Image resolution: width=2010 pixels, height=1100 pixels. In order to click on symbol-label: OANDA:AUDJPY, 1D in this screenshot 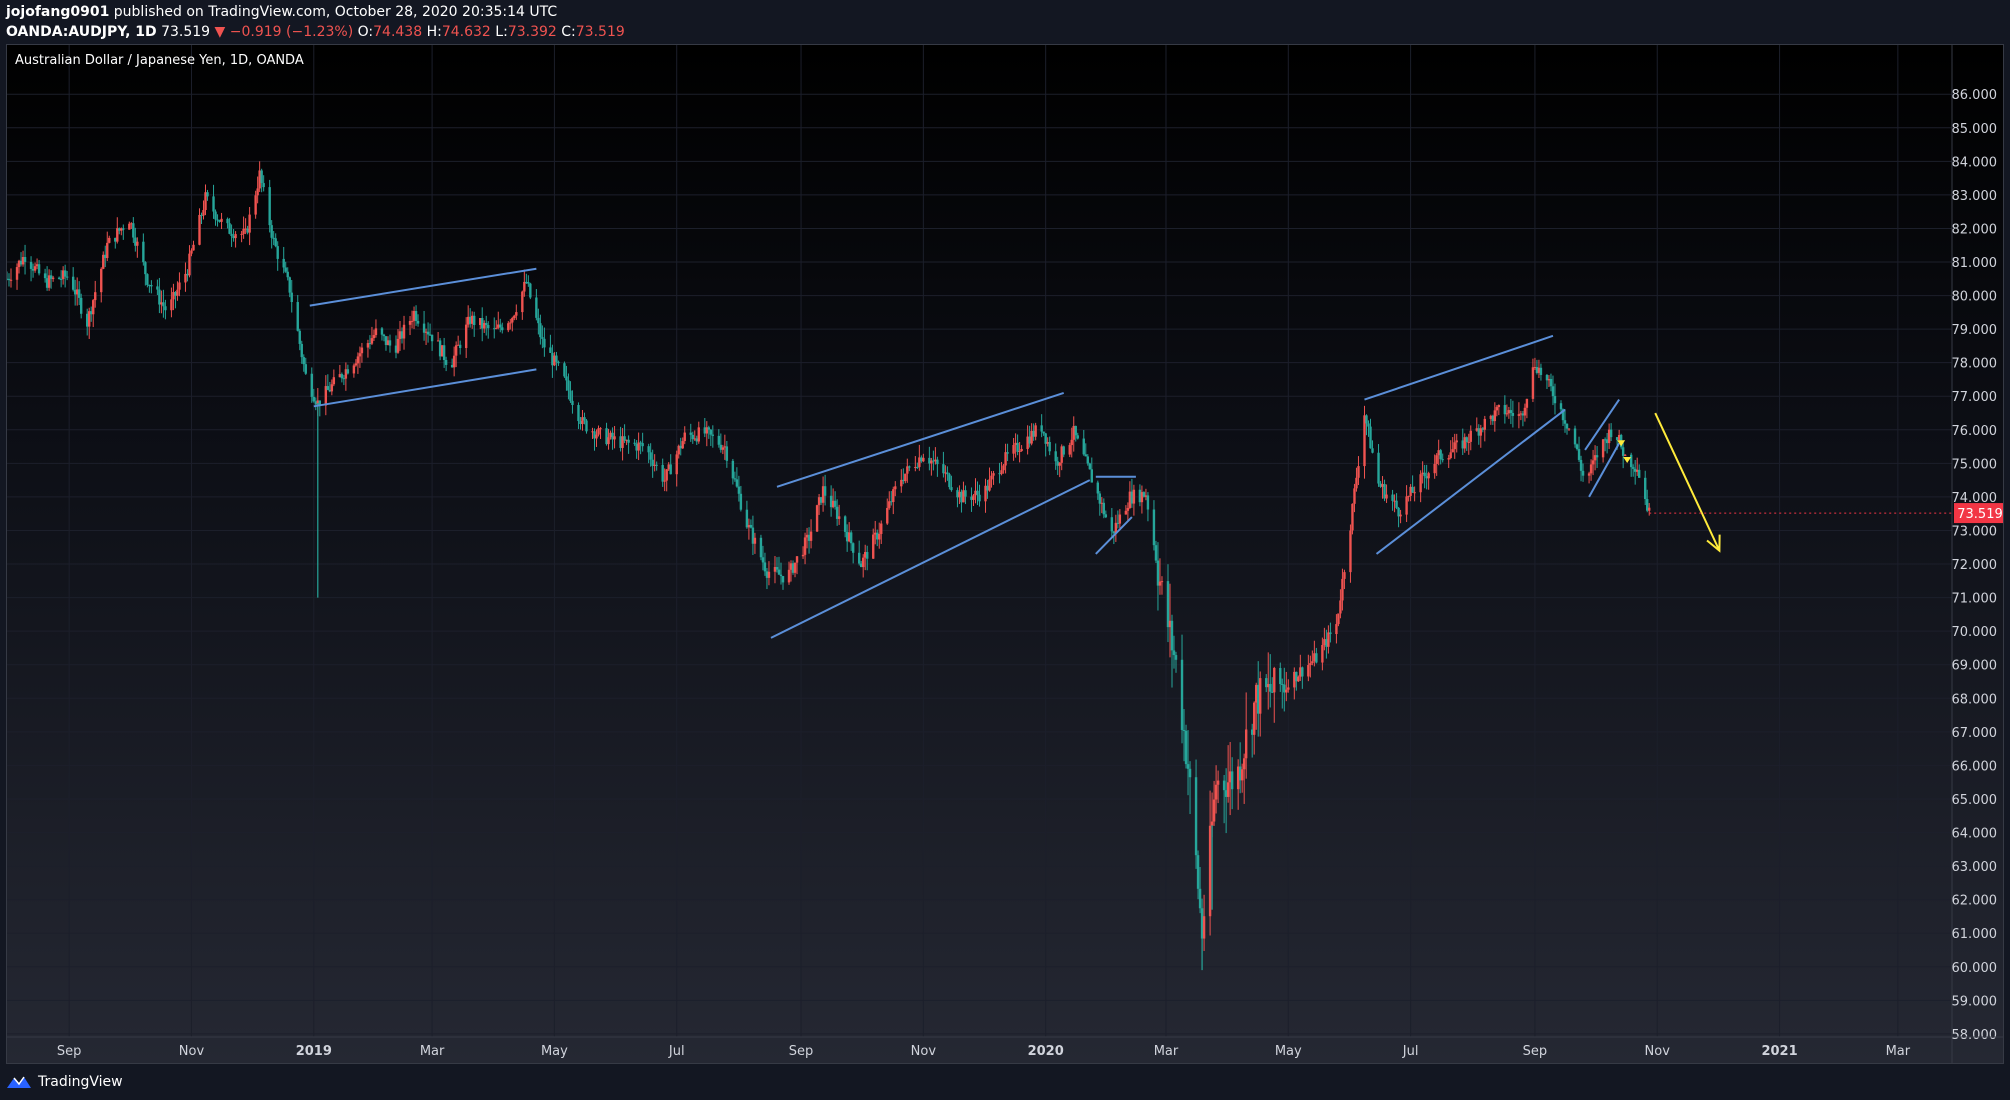, I will do `click(81, 32)`.